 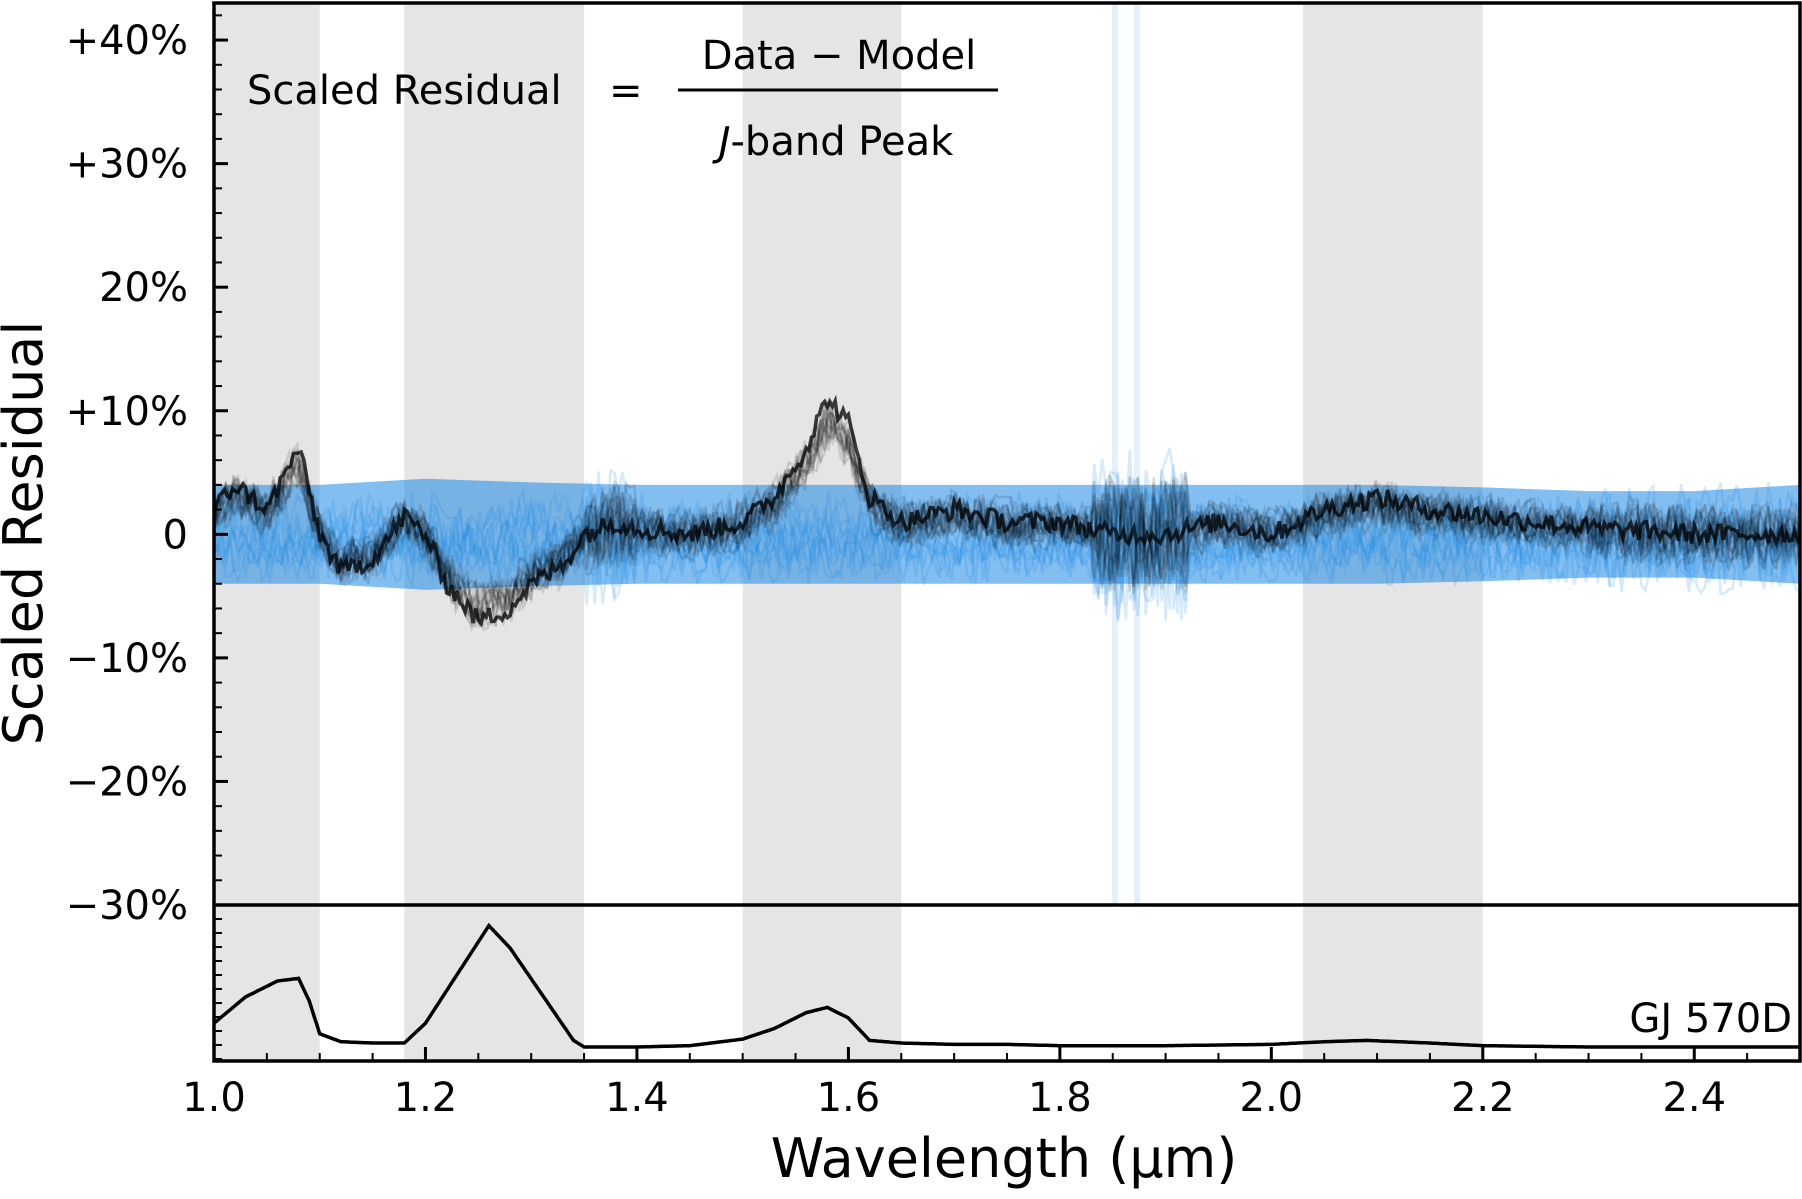 What do you see at coordinates (843, 142) in the screenshot?
I see `formula-denominator-rest: -band Peak` at bounding box center [843, 142].